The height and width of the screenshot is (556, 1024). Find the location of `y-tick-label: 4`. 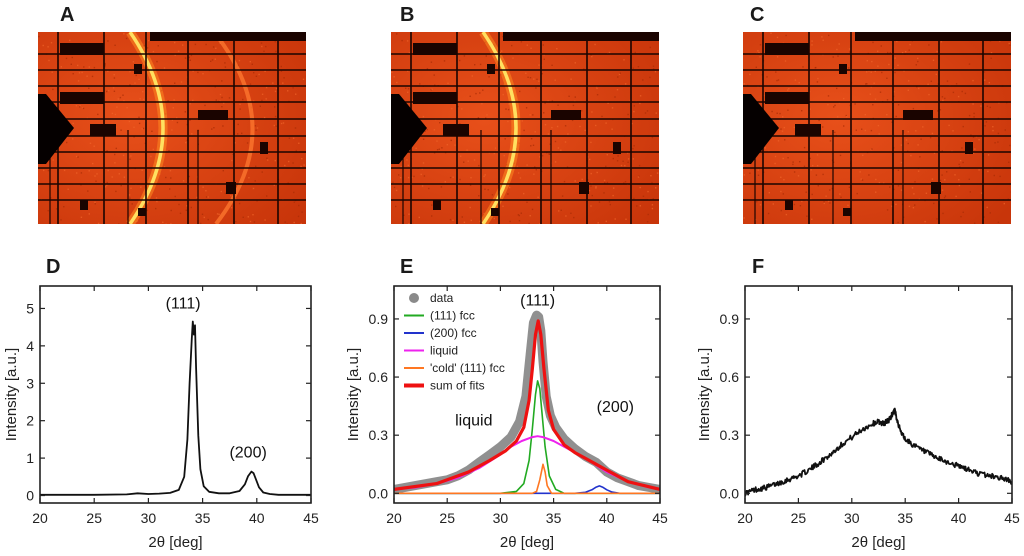

y-tick-label: 4 is located at coordinates (30, 346).